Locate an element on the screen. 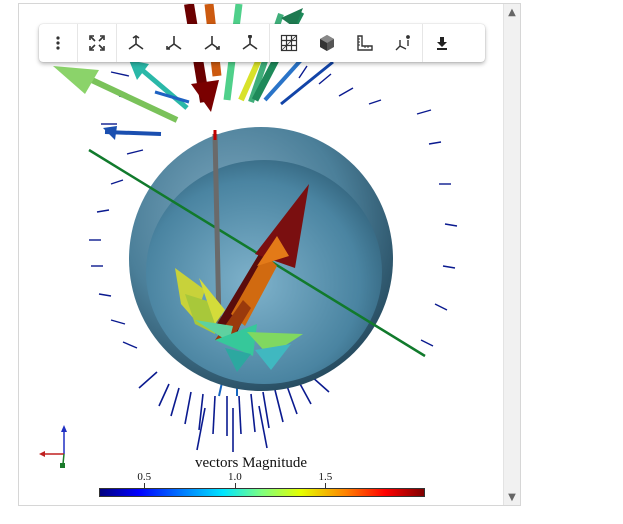 This screenshot has width=623, height=524. cube-icon is located at coordinates (327, 43).